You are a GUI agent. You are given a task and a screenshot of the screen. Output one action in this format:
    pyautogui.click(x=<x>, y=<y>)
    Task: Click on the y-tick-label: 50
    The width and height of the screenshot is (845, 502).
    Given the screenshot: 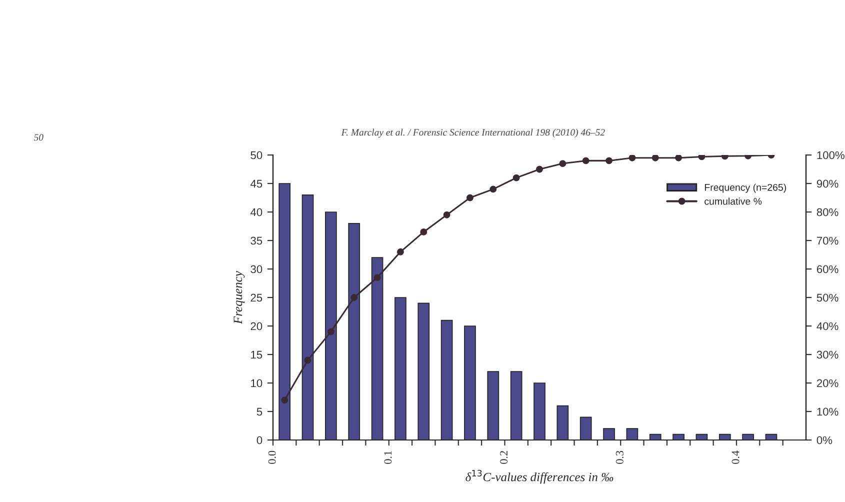 What is the action you would take?
    pyautogui.click(x=256, y=155)
    